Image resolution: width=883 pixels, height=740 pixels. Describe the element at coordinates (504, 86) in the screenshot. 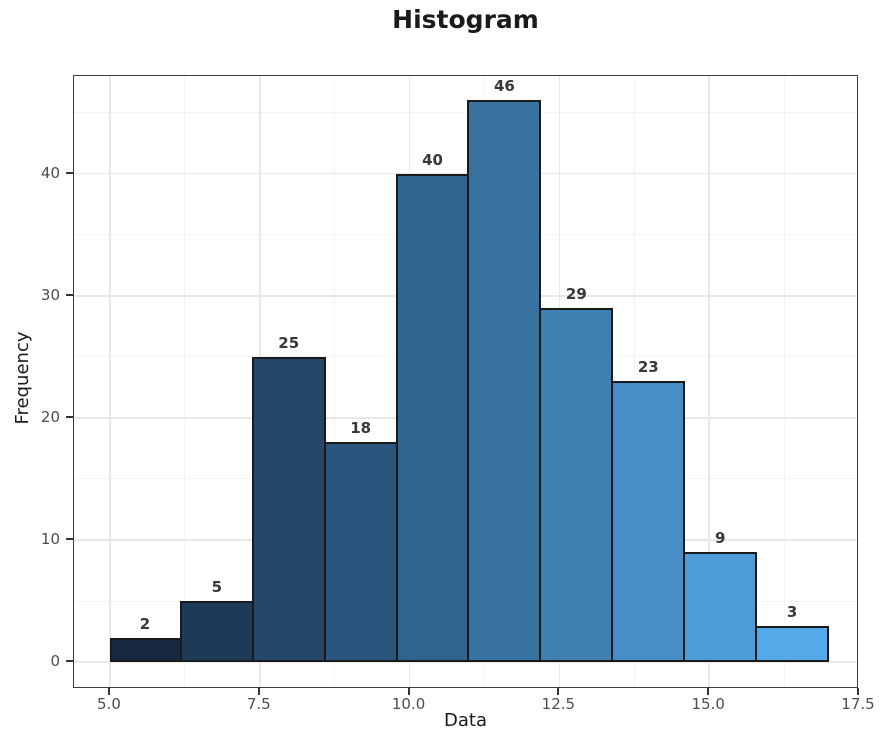

I see `bar-value-label: 46` at that location.